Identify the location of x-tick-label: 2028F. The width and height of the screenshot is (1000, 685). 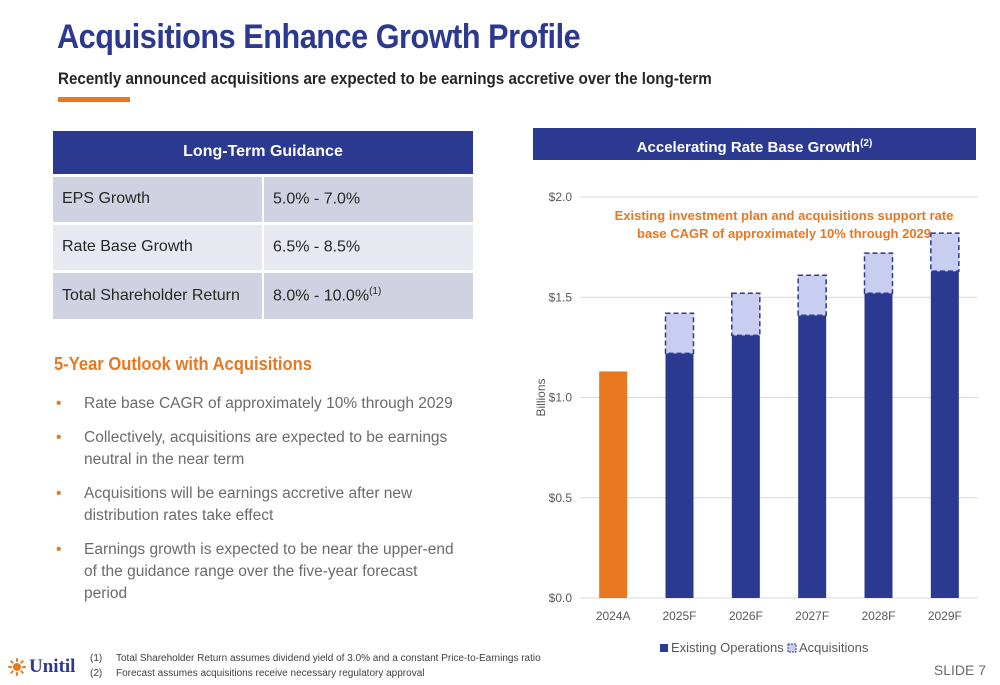
(878, 616).